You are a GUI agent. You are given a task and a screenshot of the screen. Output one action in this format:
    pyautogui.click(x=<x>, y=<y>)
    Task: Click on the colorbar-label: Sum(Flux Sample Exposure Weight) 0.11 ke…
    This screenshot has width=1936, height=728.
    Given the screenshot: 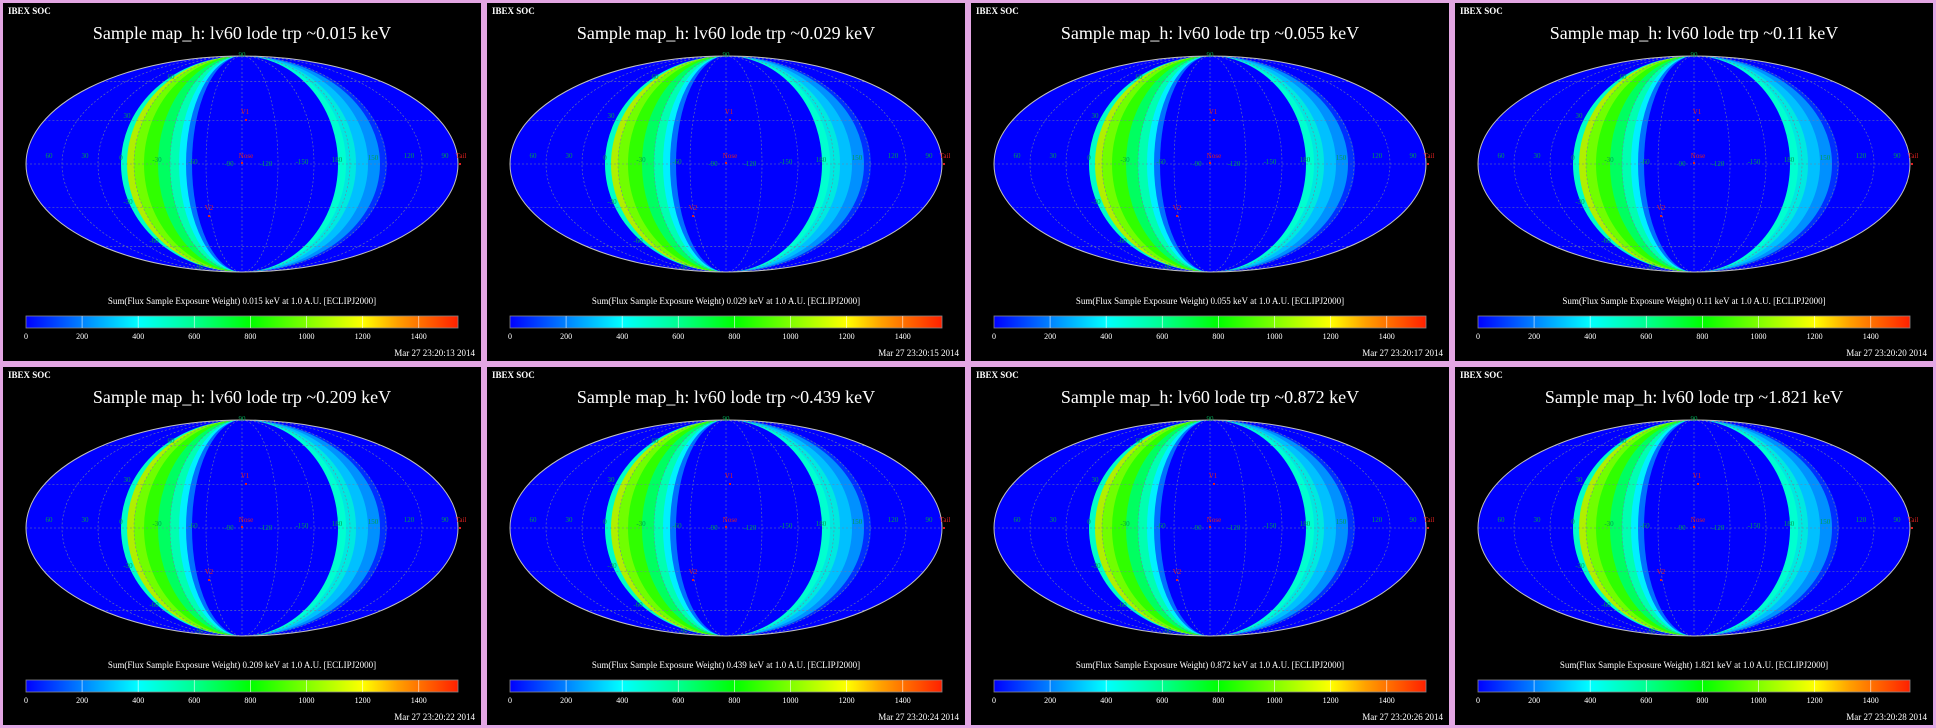 What is the action you would take?
    pyautogui.click(x=1694, y=301)
    